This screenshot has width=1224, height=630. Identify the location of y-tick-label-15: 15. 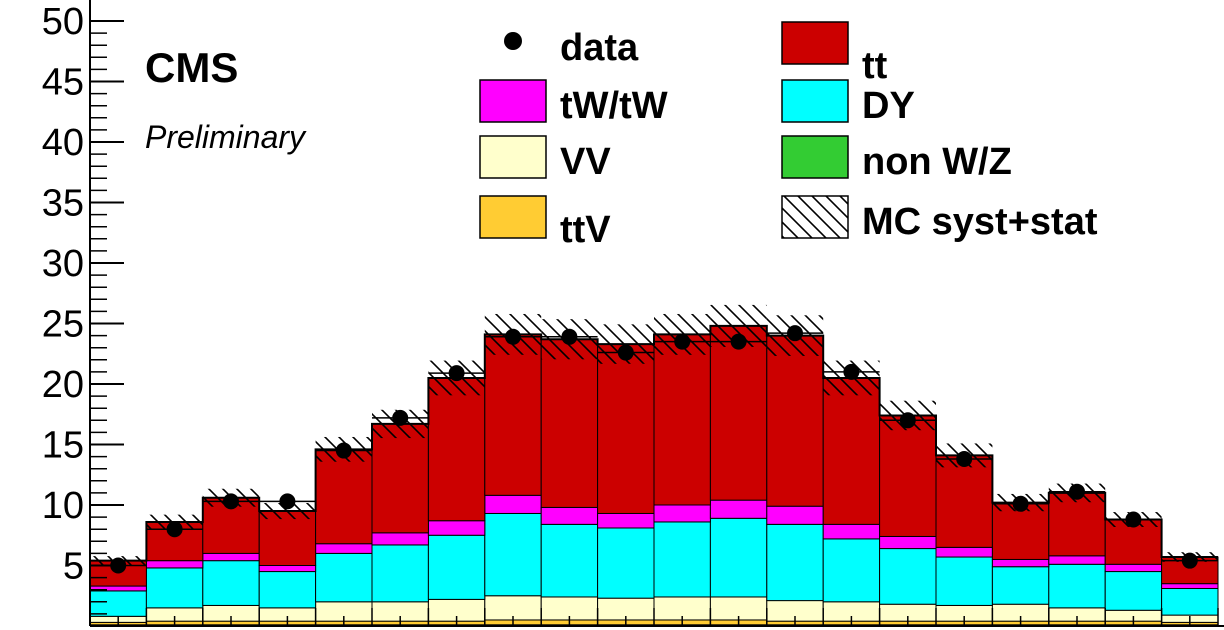
(63, 446).